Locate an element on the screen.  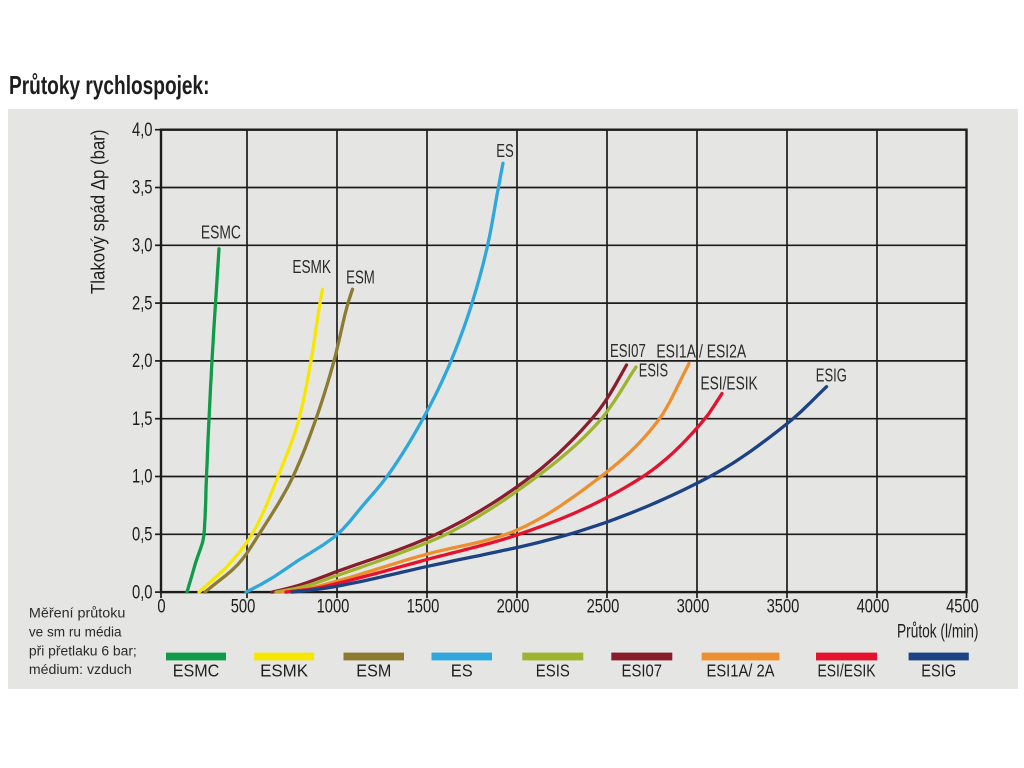
svg-text: Průtok (l/min) is located at coordinates (938, 632).